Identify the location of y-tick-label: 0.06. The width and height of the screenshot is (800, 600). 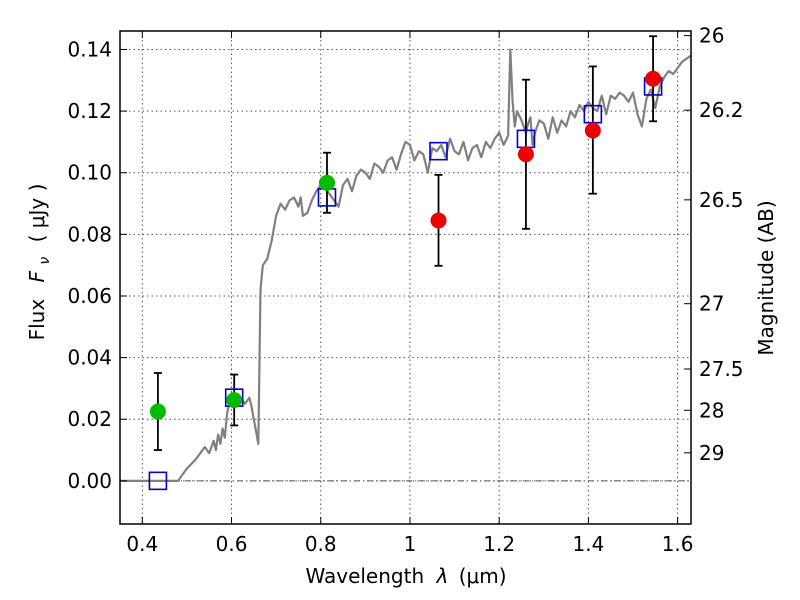
(89, 296).